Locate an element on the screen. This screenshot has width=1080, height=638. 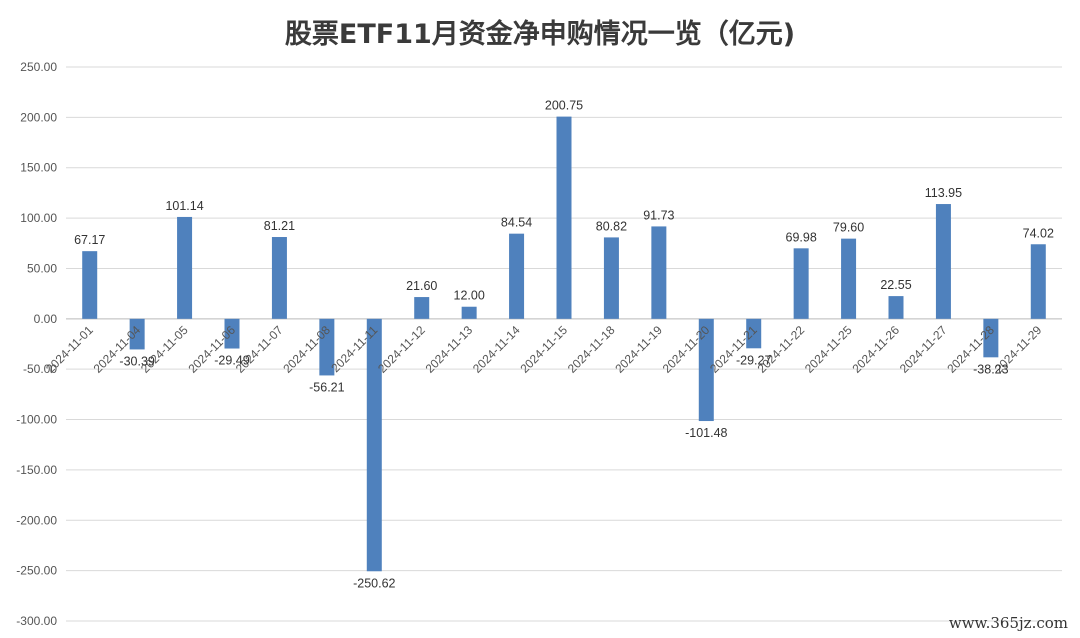
data-label: -101.48 is located at coordinates (706, 433).